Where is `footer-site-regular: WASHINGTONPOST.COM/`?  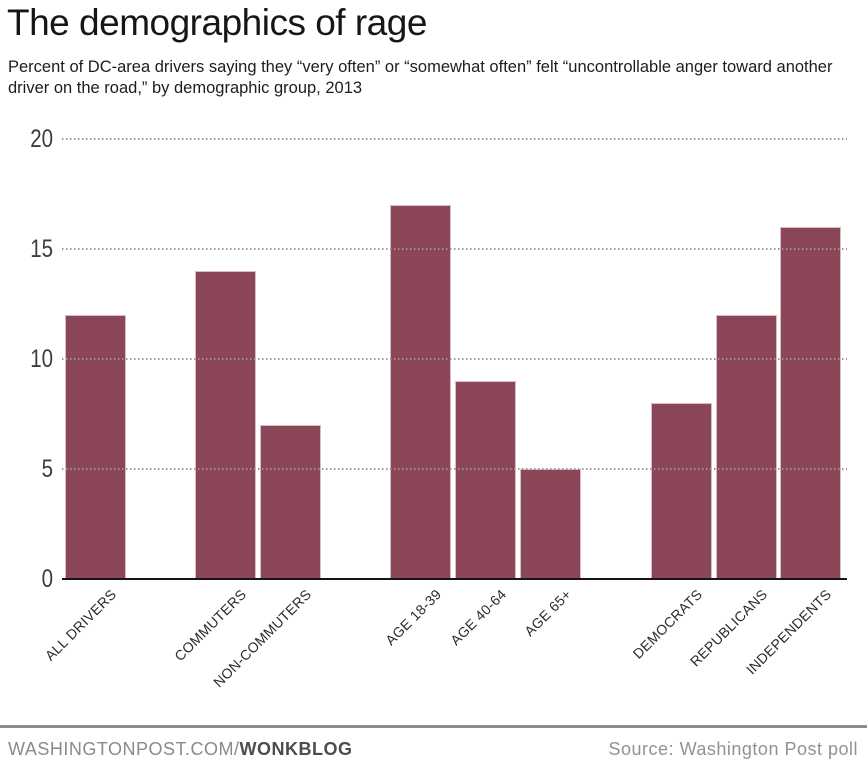 footer-site-regular: WASHINGTONPOST.COM/ is located at coordinates (124, 749).